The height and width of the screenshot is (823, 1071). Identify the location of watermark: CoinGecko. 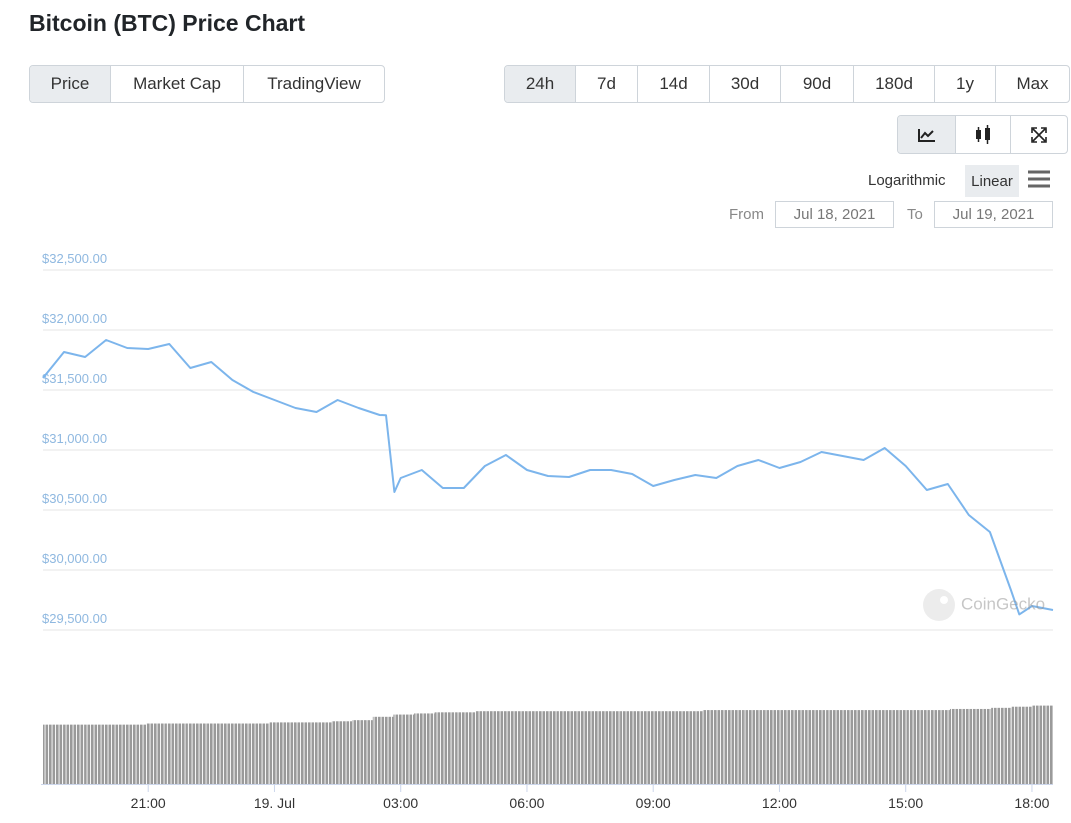
(984, 605).